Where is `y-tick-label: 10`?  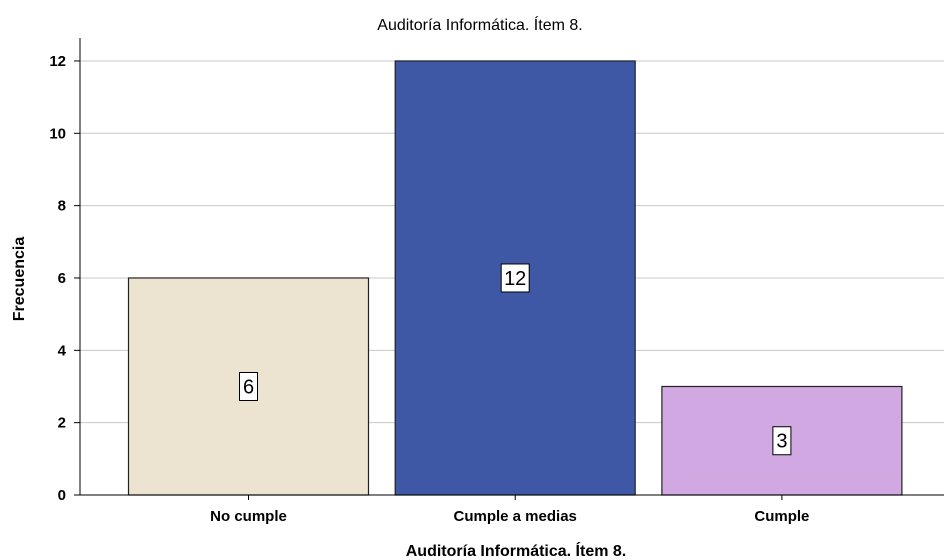
y-tick-label: 10 is located at coordinates (57, 133).